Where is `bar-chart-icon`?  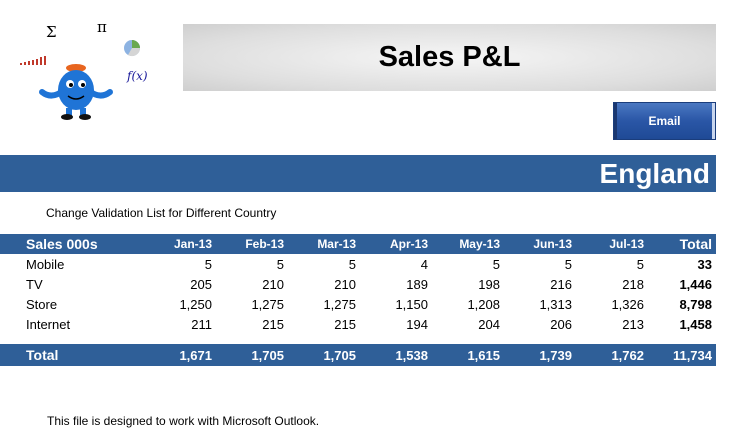 bar-chart-icon is located at coordinates (33, 60).